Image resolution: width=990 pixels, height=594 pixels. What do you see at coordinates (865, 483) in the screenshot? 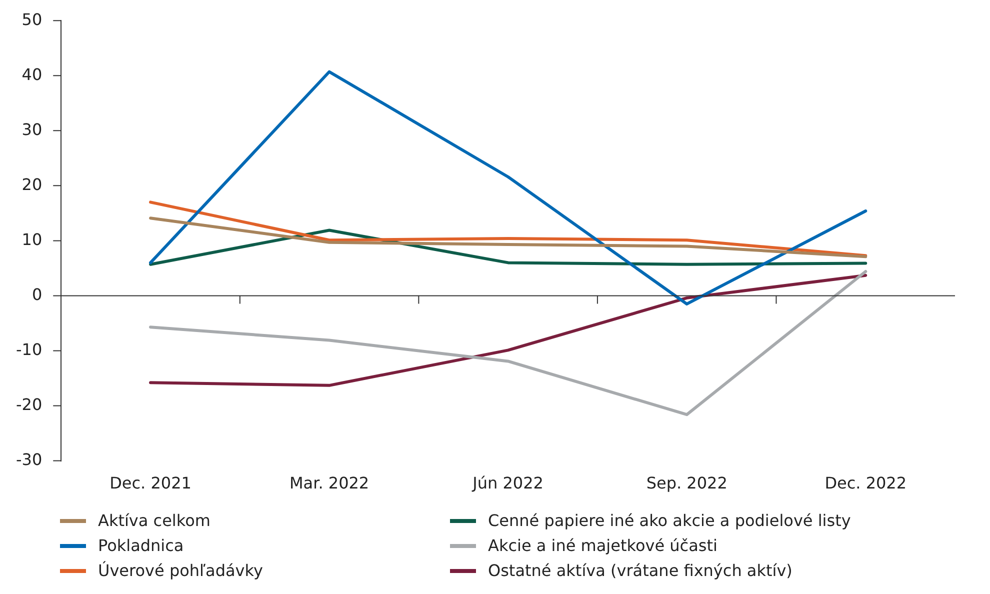
I see `x-tick-label: Dec. 2022` at bounding box center [865, 483].